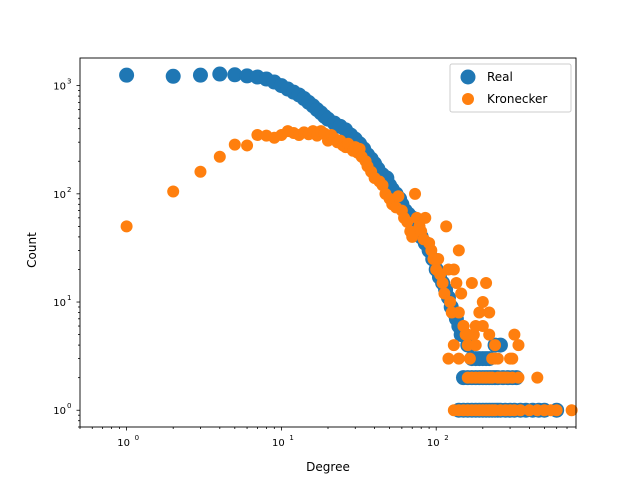 The image size is (640, 480). I want to click on y-tick-exponent: 2, so click(69, 190).